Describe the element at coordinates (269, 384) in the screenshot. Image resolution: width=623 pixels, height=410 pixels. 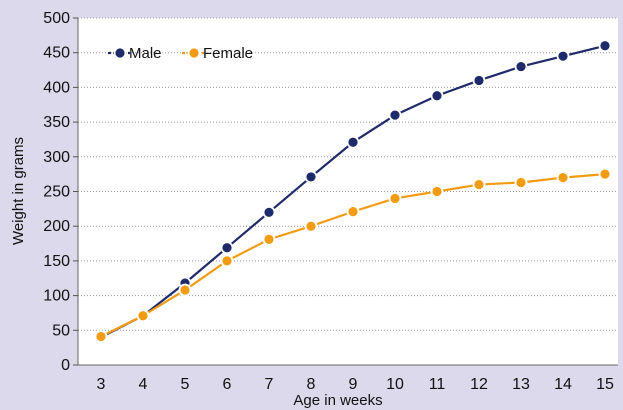
I see `x-tick-label: 7` at that location.